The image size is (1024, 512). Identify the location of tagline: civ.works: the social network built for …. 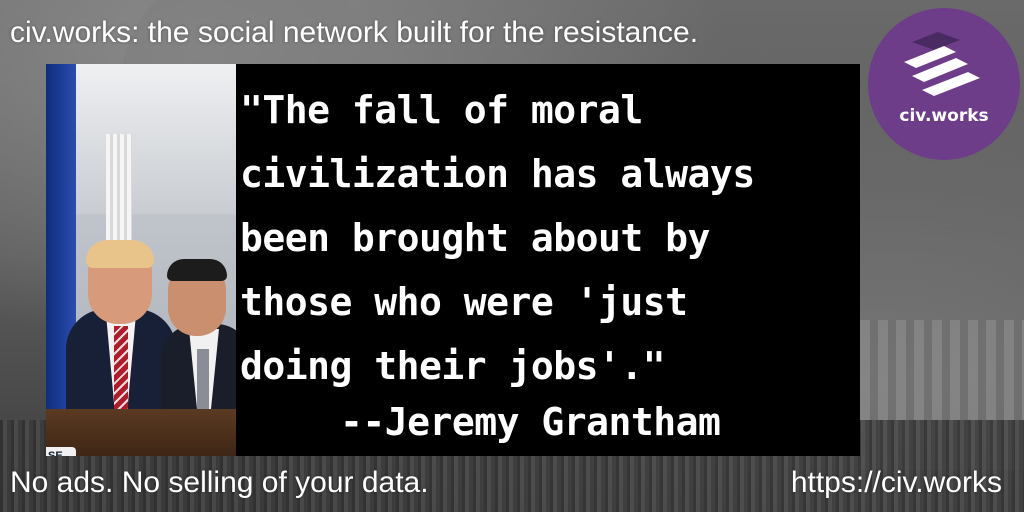
(354, 32).